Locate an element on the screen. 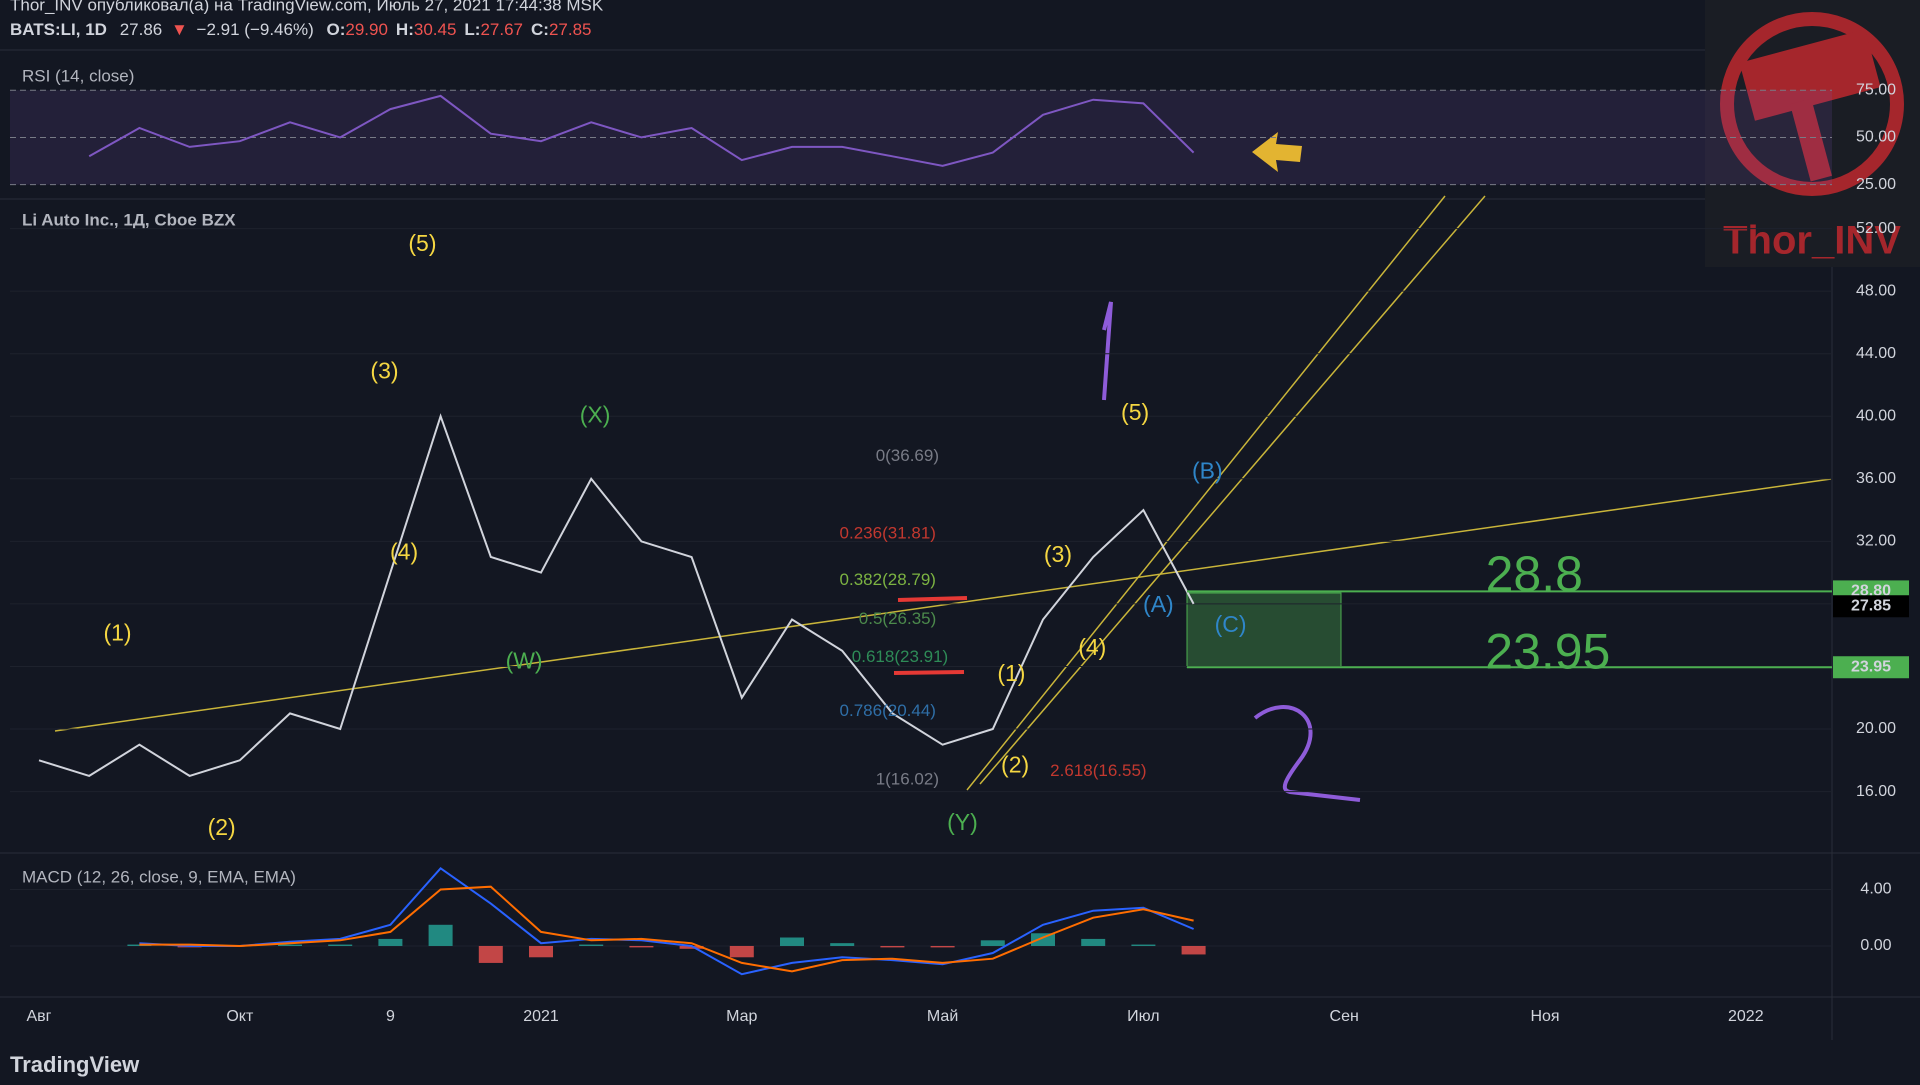 This screenshot has width=1920, height=1085. x-tick-label: Ноя is located at coordinates (1544, 1016).